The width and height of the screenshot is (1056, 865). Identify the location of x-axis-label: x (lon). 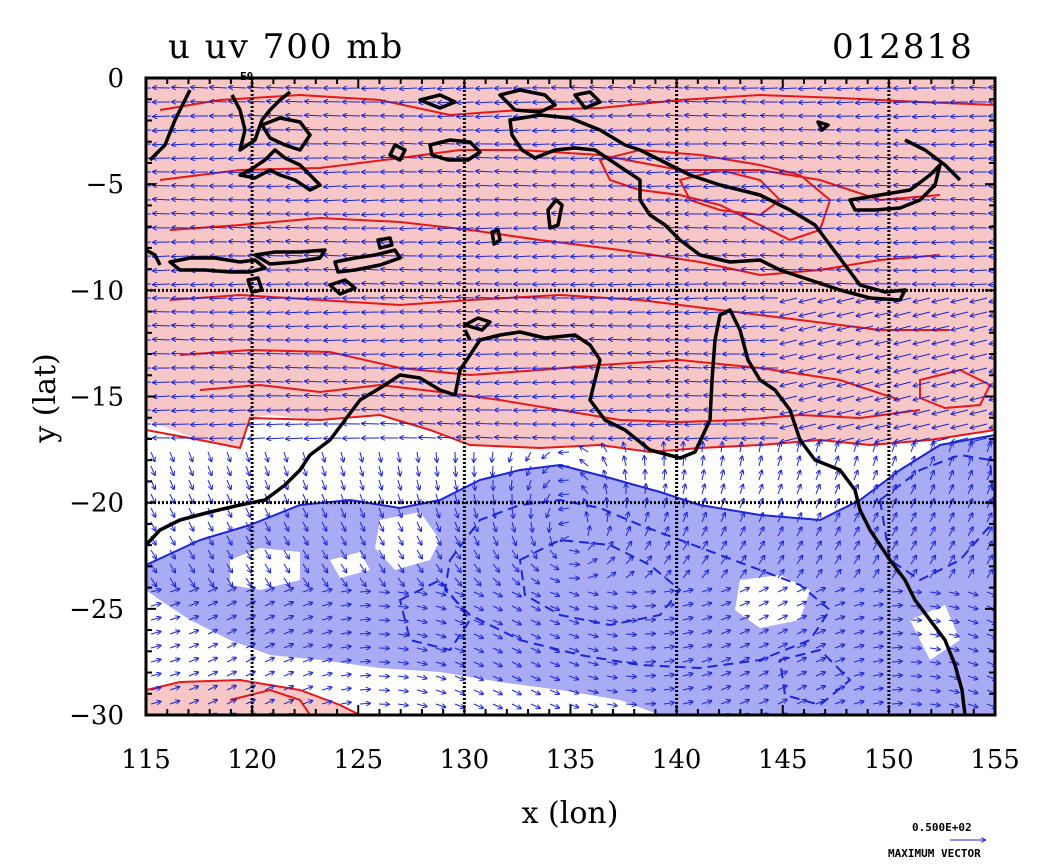
(570, 813).